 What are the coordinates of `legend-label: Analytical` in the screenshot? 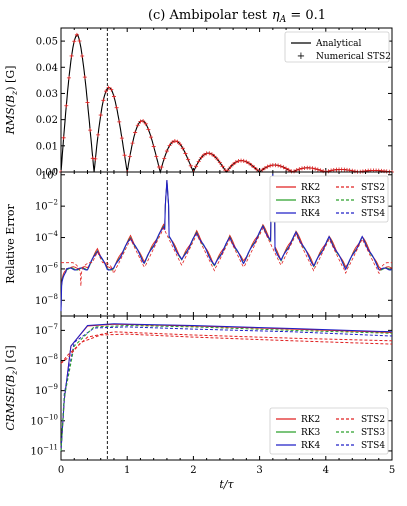 It's located at (338, 44).